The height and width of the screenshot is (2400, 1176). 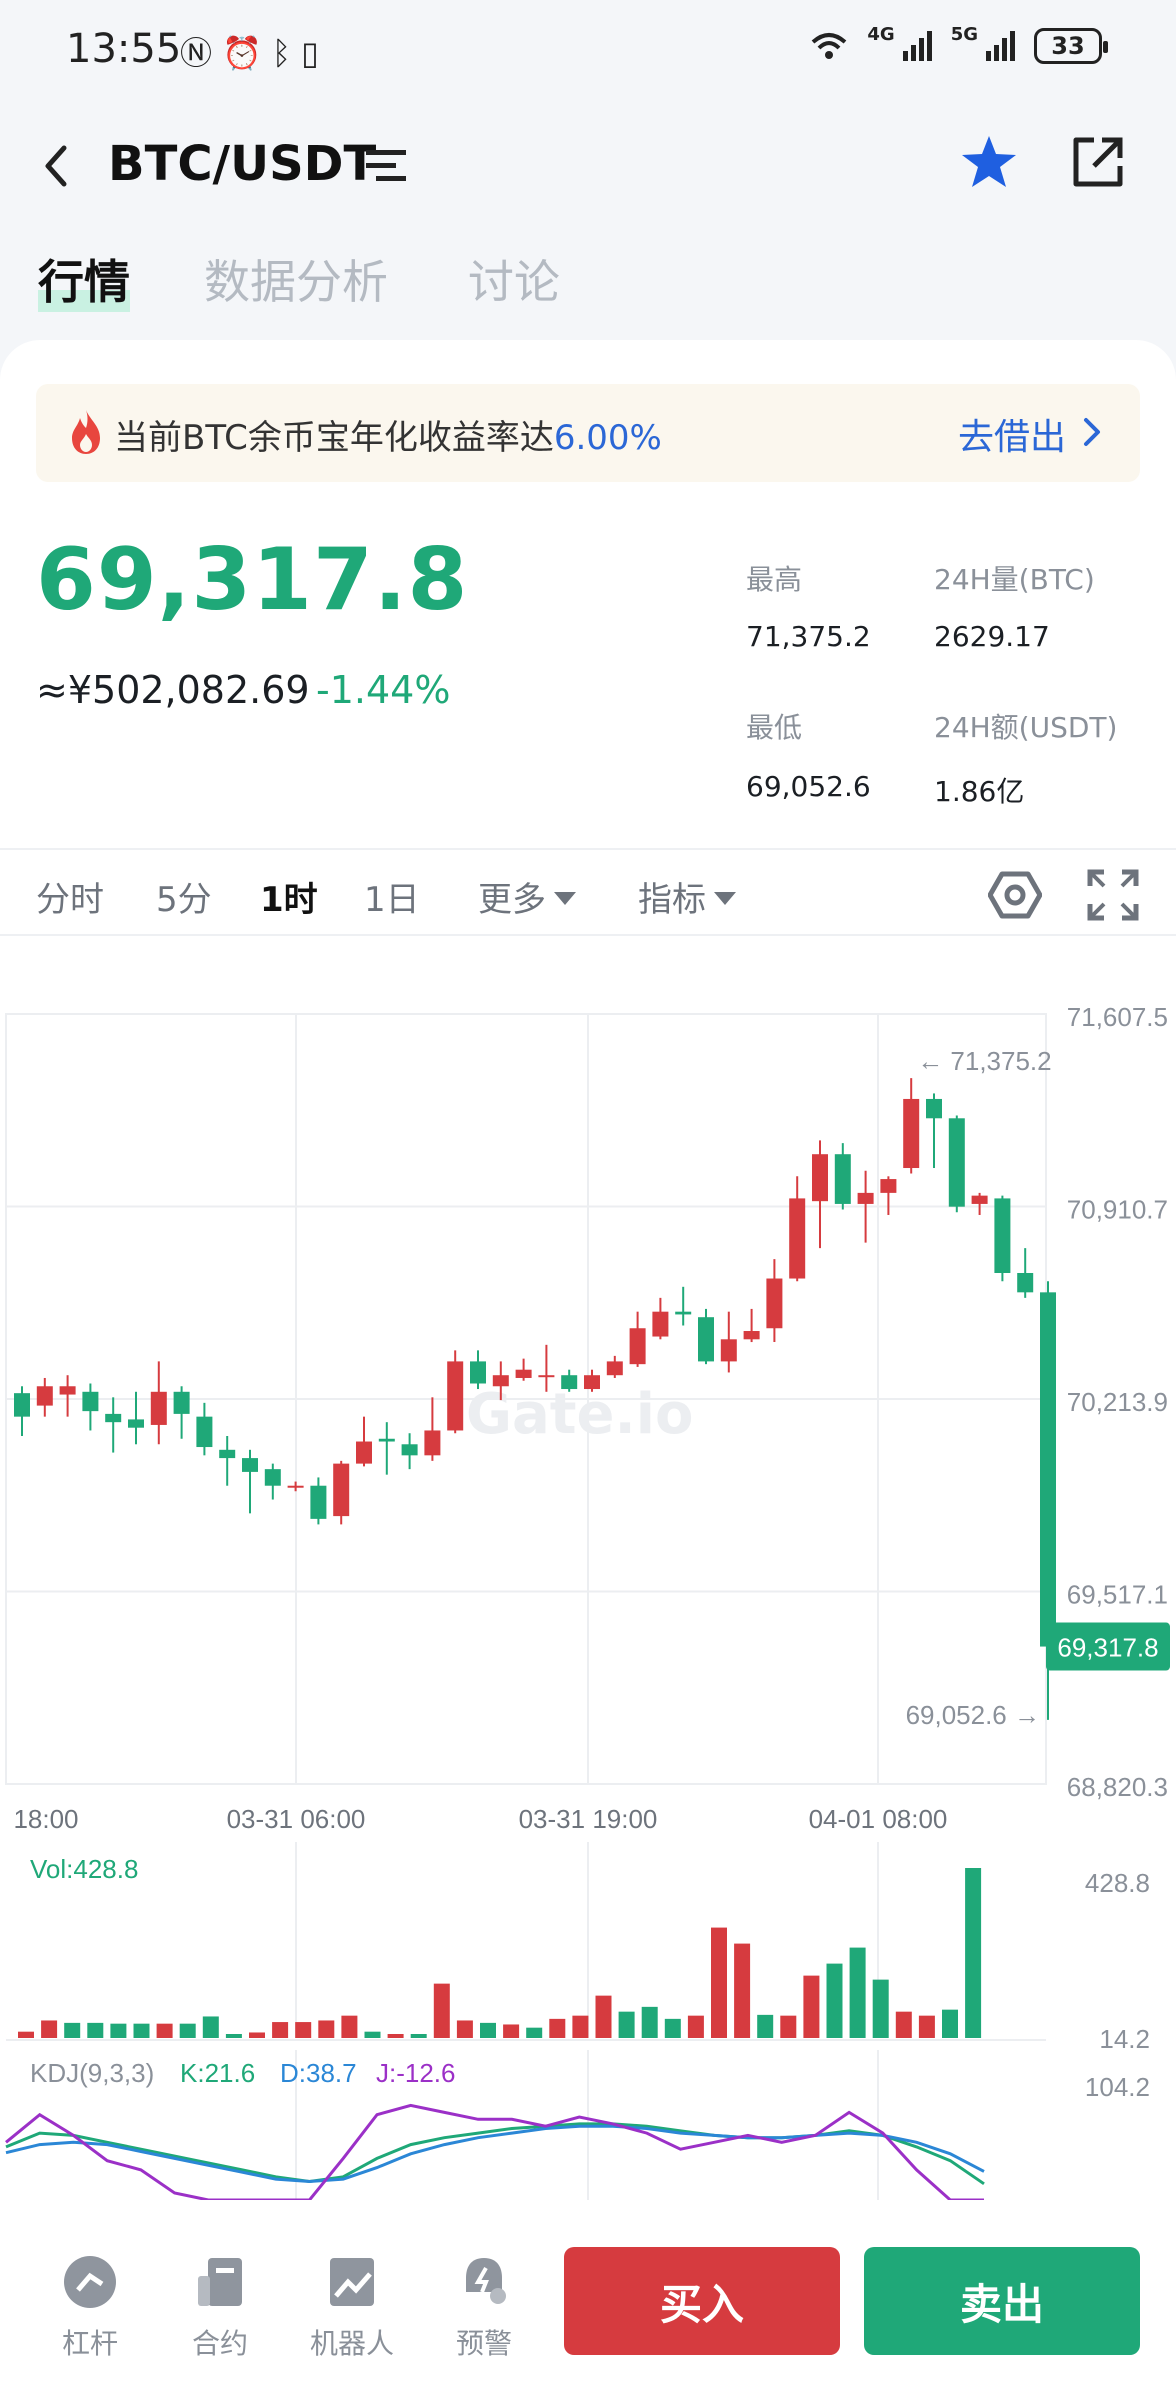 What do you see at coordinates (588, 166) in the screenshot?
I see `nav-bar: BTC/USDT` at bounding box center [588, 166].